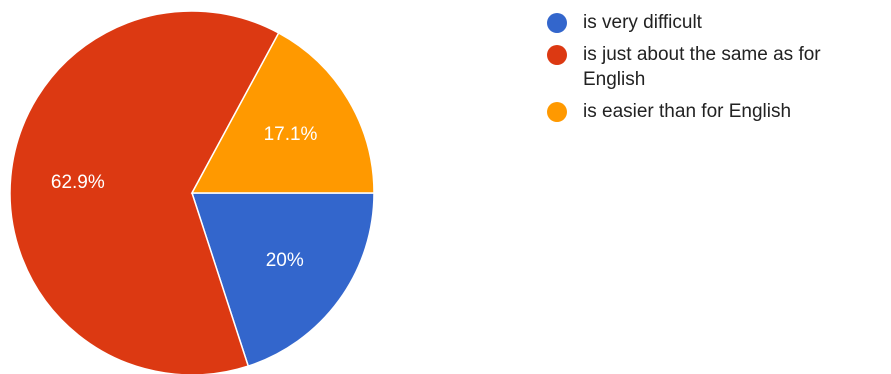 The width and height of the screenshot is (891, 374). Describe the element at coordinates (557, 23) in the screenshot. I see `legend-swatch-very-difficult` at that location.